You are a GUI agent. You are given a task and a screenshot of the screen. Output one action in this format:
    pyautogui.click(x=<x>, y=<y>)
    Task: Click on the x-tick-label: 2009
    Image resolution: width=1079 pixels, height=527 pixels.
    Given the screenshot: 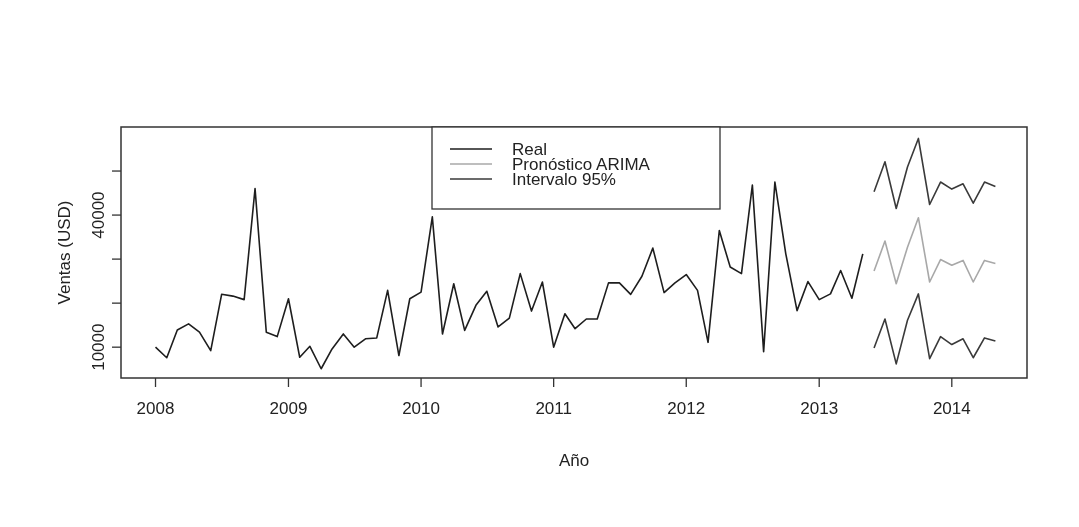 What is the action you would take?
    pyautogui.click(x=288, y=408)
    